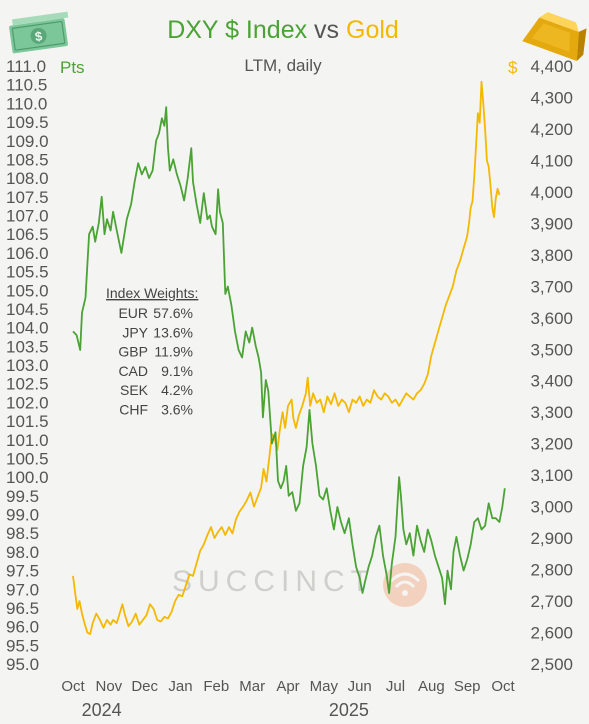 This screenshot has width=589, height=724. What do you see at coordinates (551, 381) in the screenshot?
I see `right-tick-label: 3,400` at bounding box center [551, 381].